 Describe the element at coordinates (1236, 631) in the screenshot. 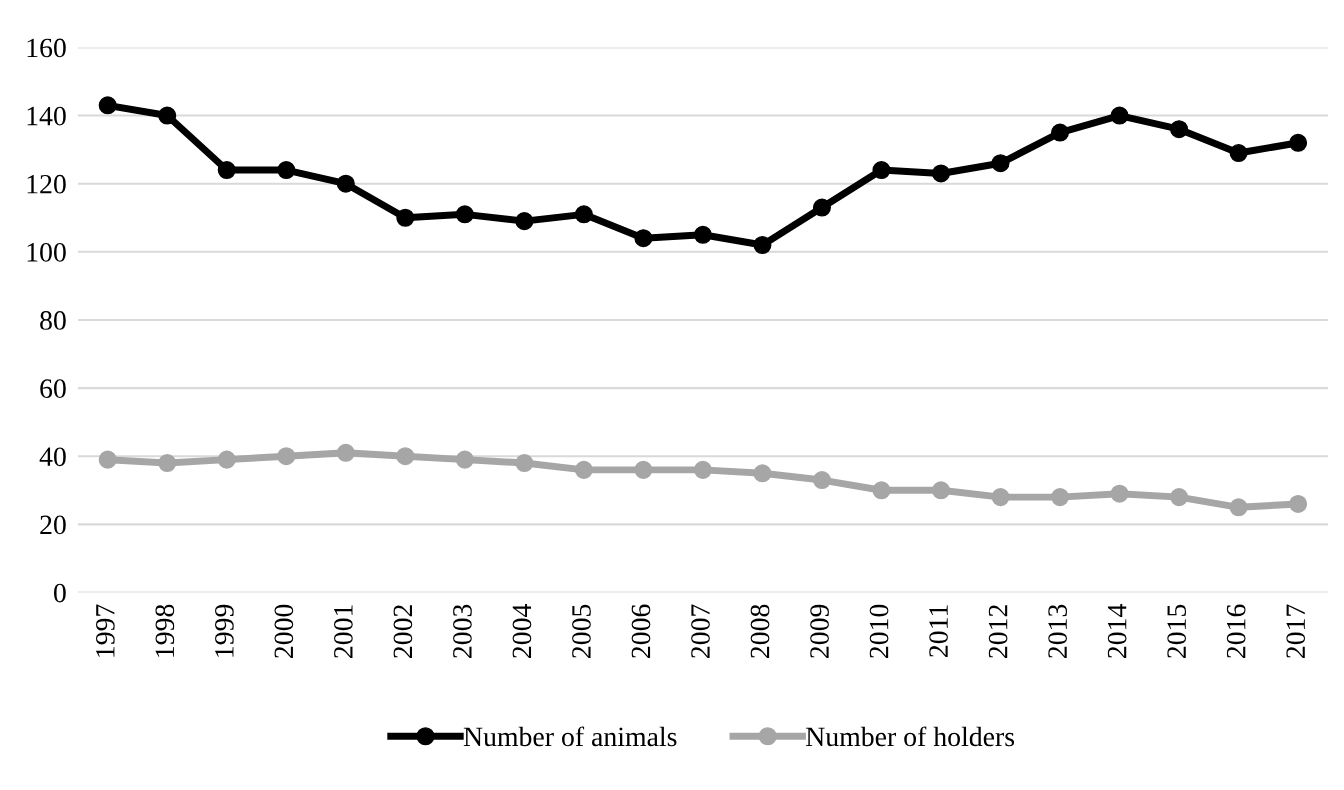

I see `x-tick-label: 2016` at that location.